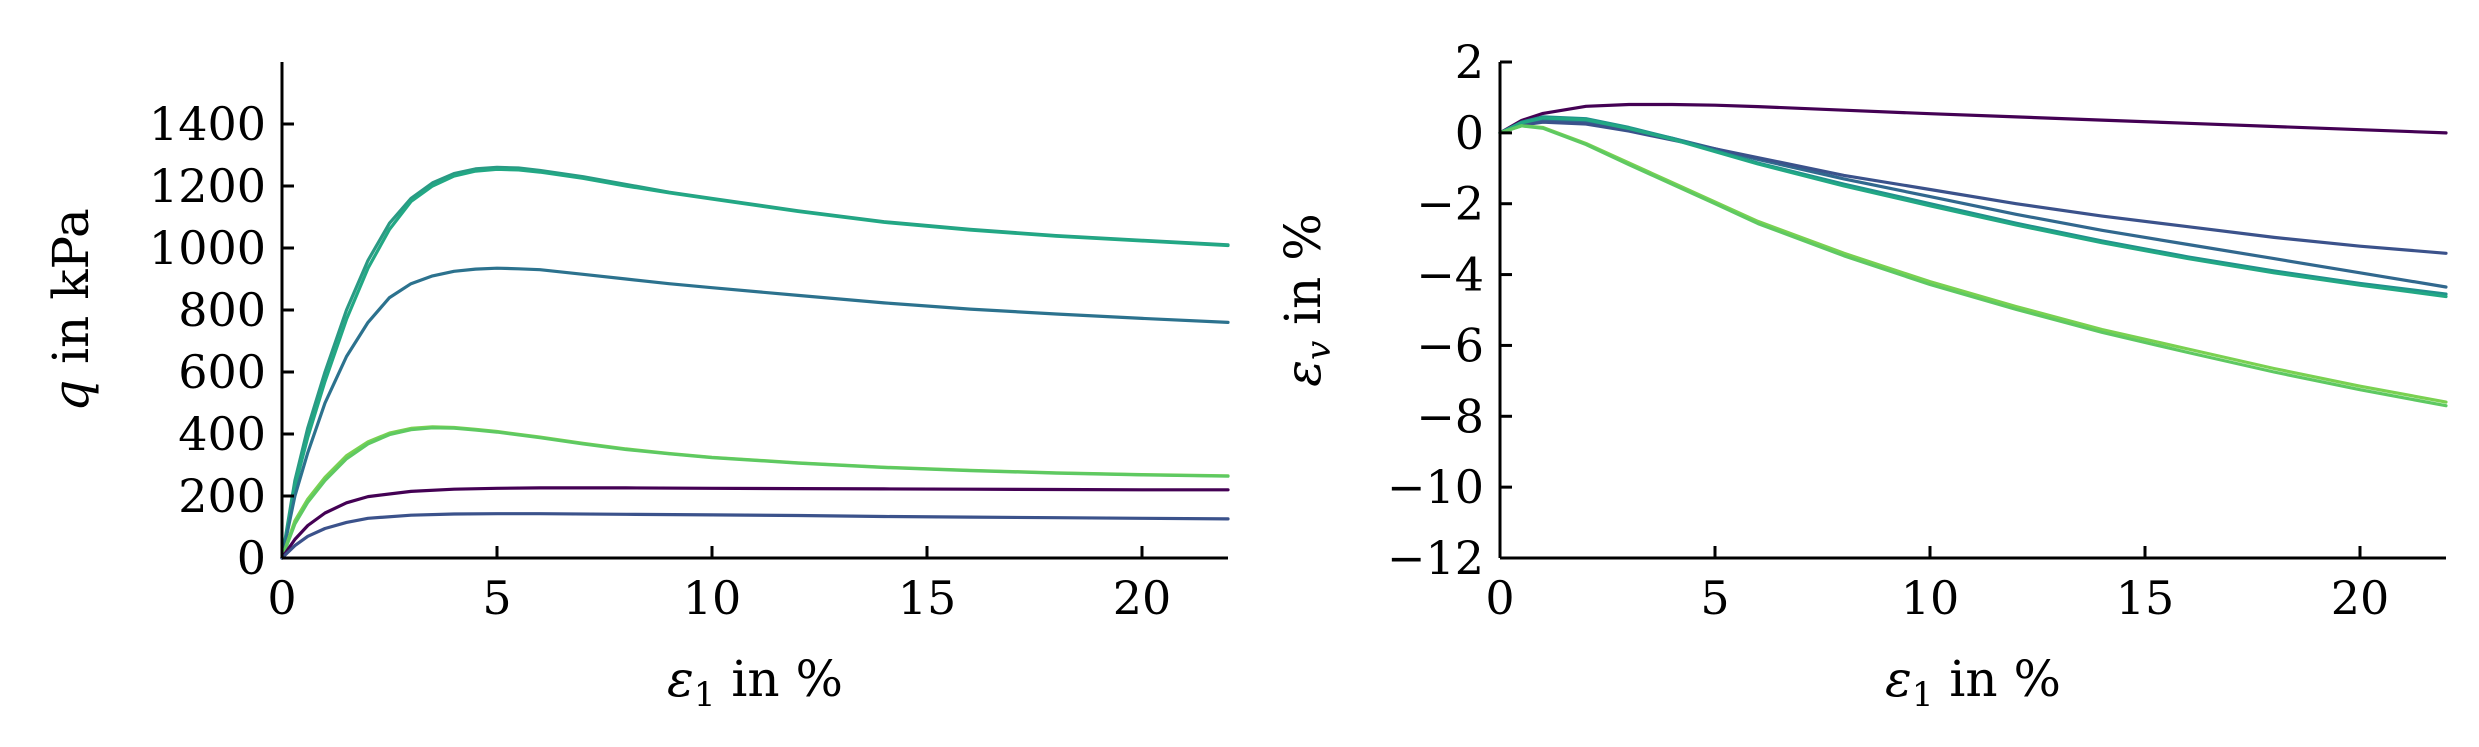  I want to click on y-tick-label: −4, so click(1450, 275).